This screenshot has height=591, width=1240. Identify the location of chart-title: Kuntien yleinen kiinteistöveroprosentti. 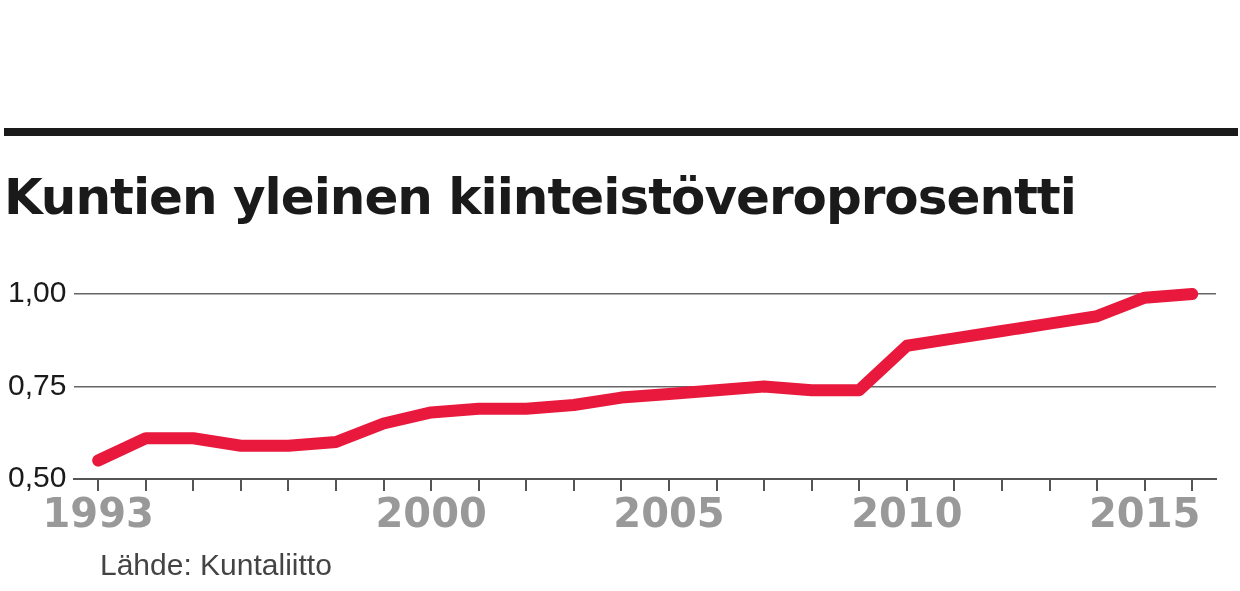
(540, 197).